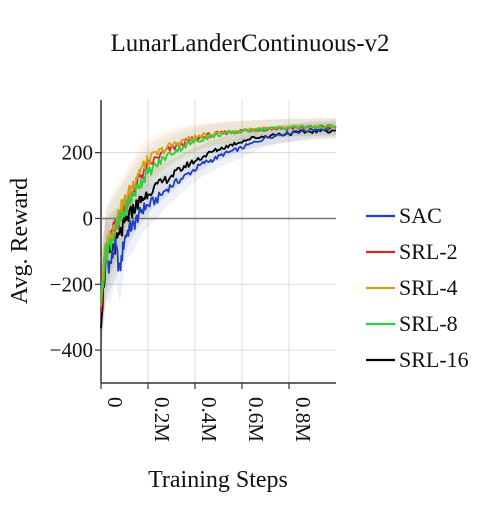  What do you see at coordinates (303, 419) in the screenshot?
I see `x-tick-label: 0.8M` at bounding box center [303, 419].